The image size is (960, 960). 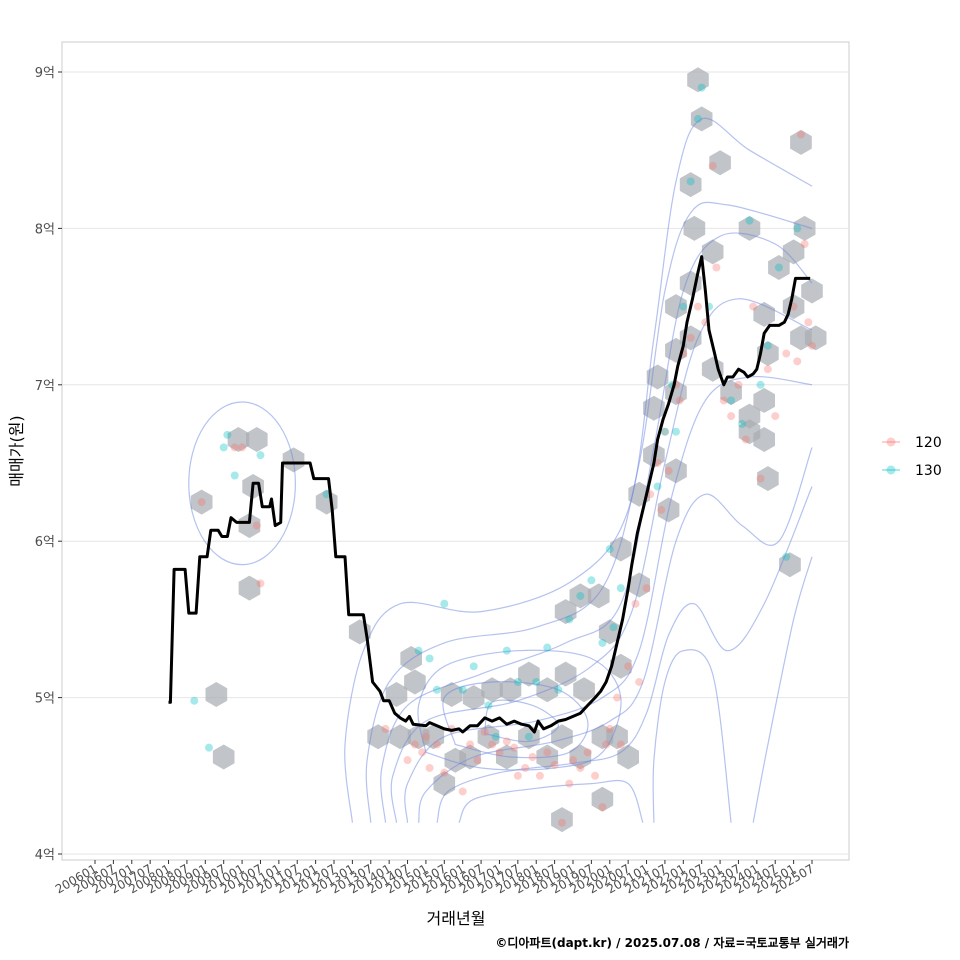 I want to click on legend: 120 130, so click(x=912, y=457).